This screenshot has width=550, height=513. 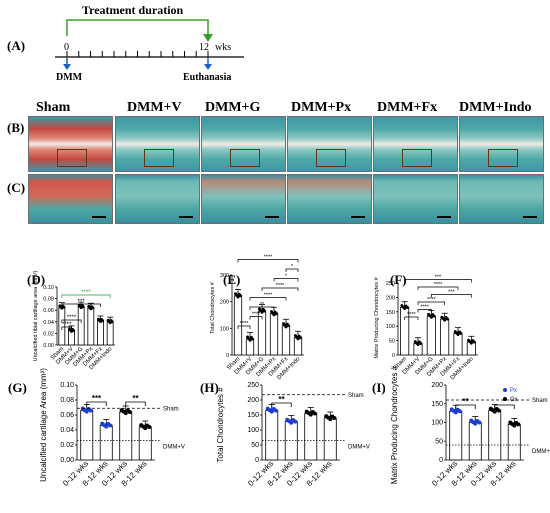 I want to click on y-tick-label: 300, so click(x=224, y=276).